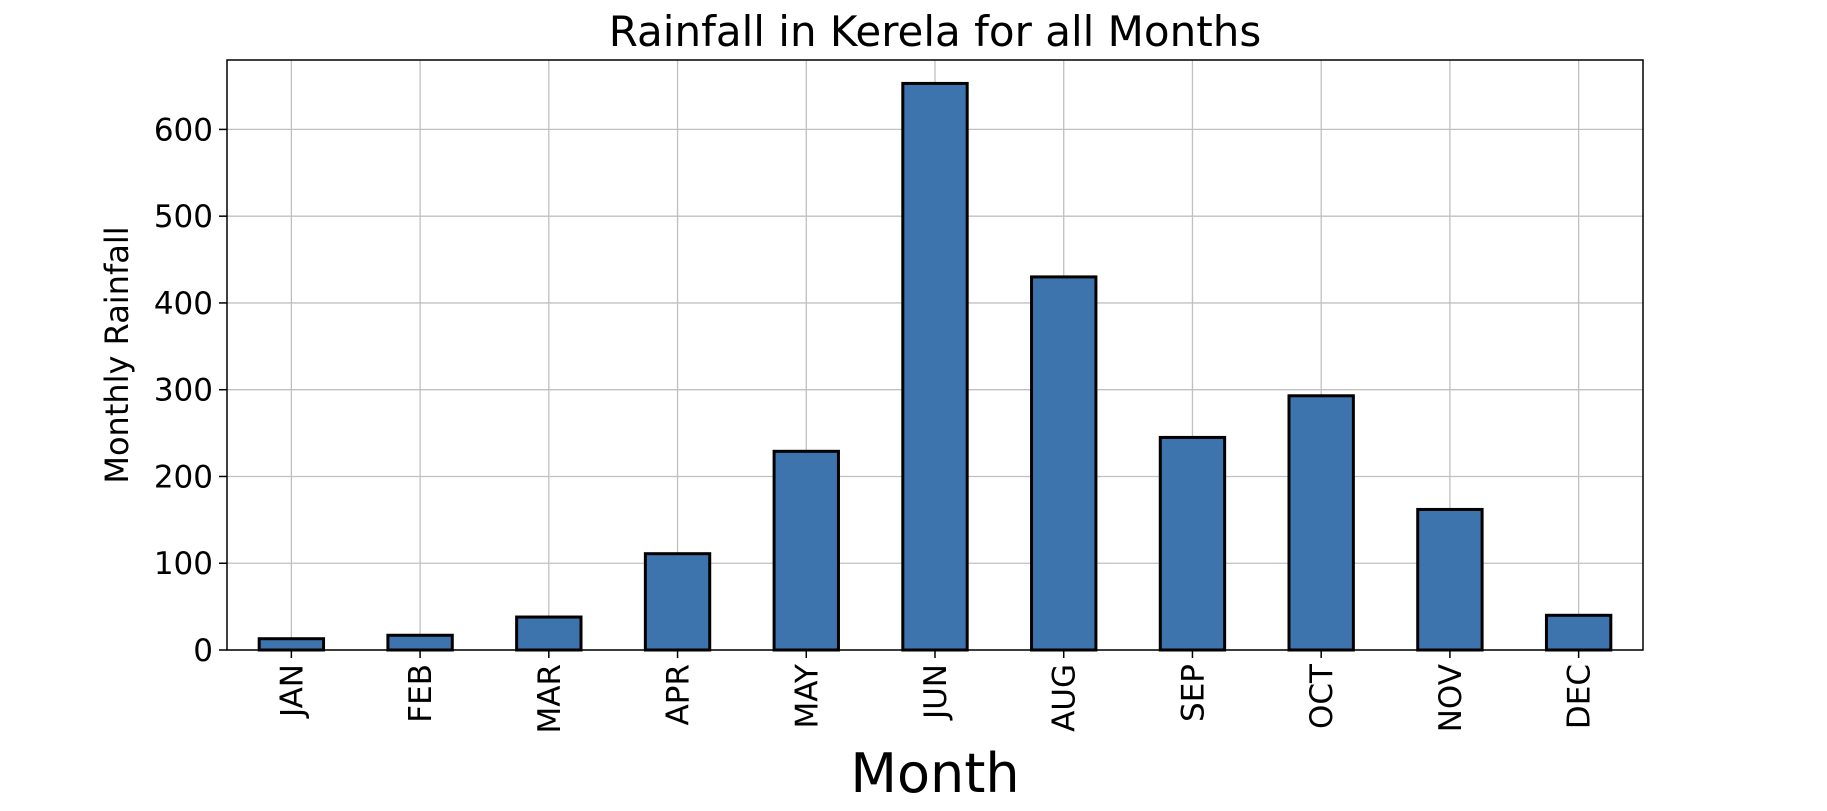 The height and width of the screenshot is (811, 1827). Describe the element at coordinates (183, 130) in the screenshot. I see `y-tick-label: 600` at that location.